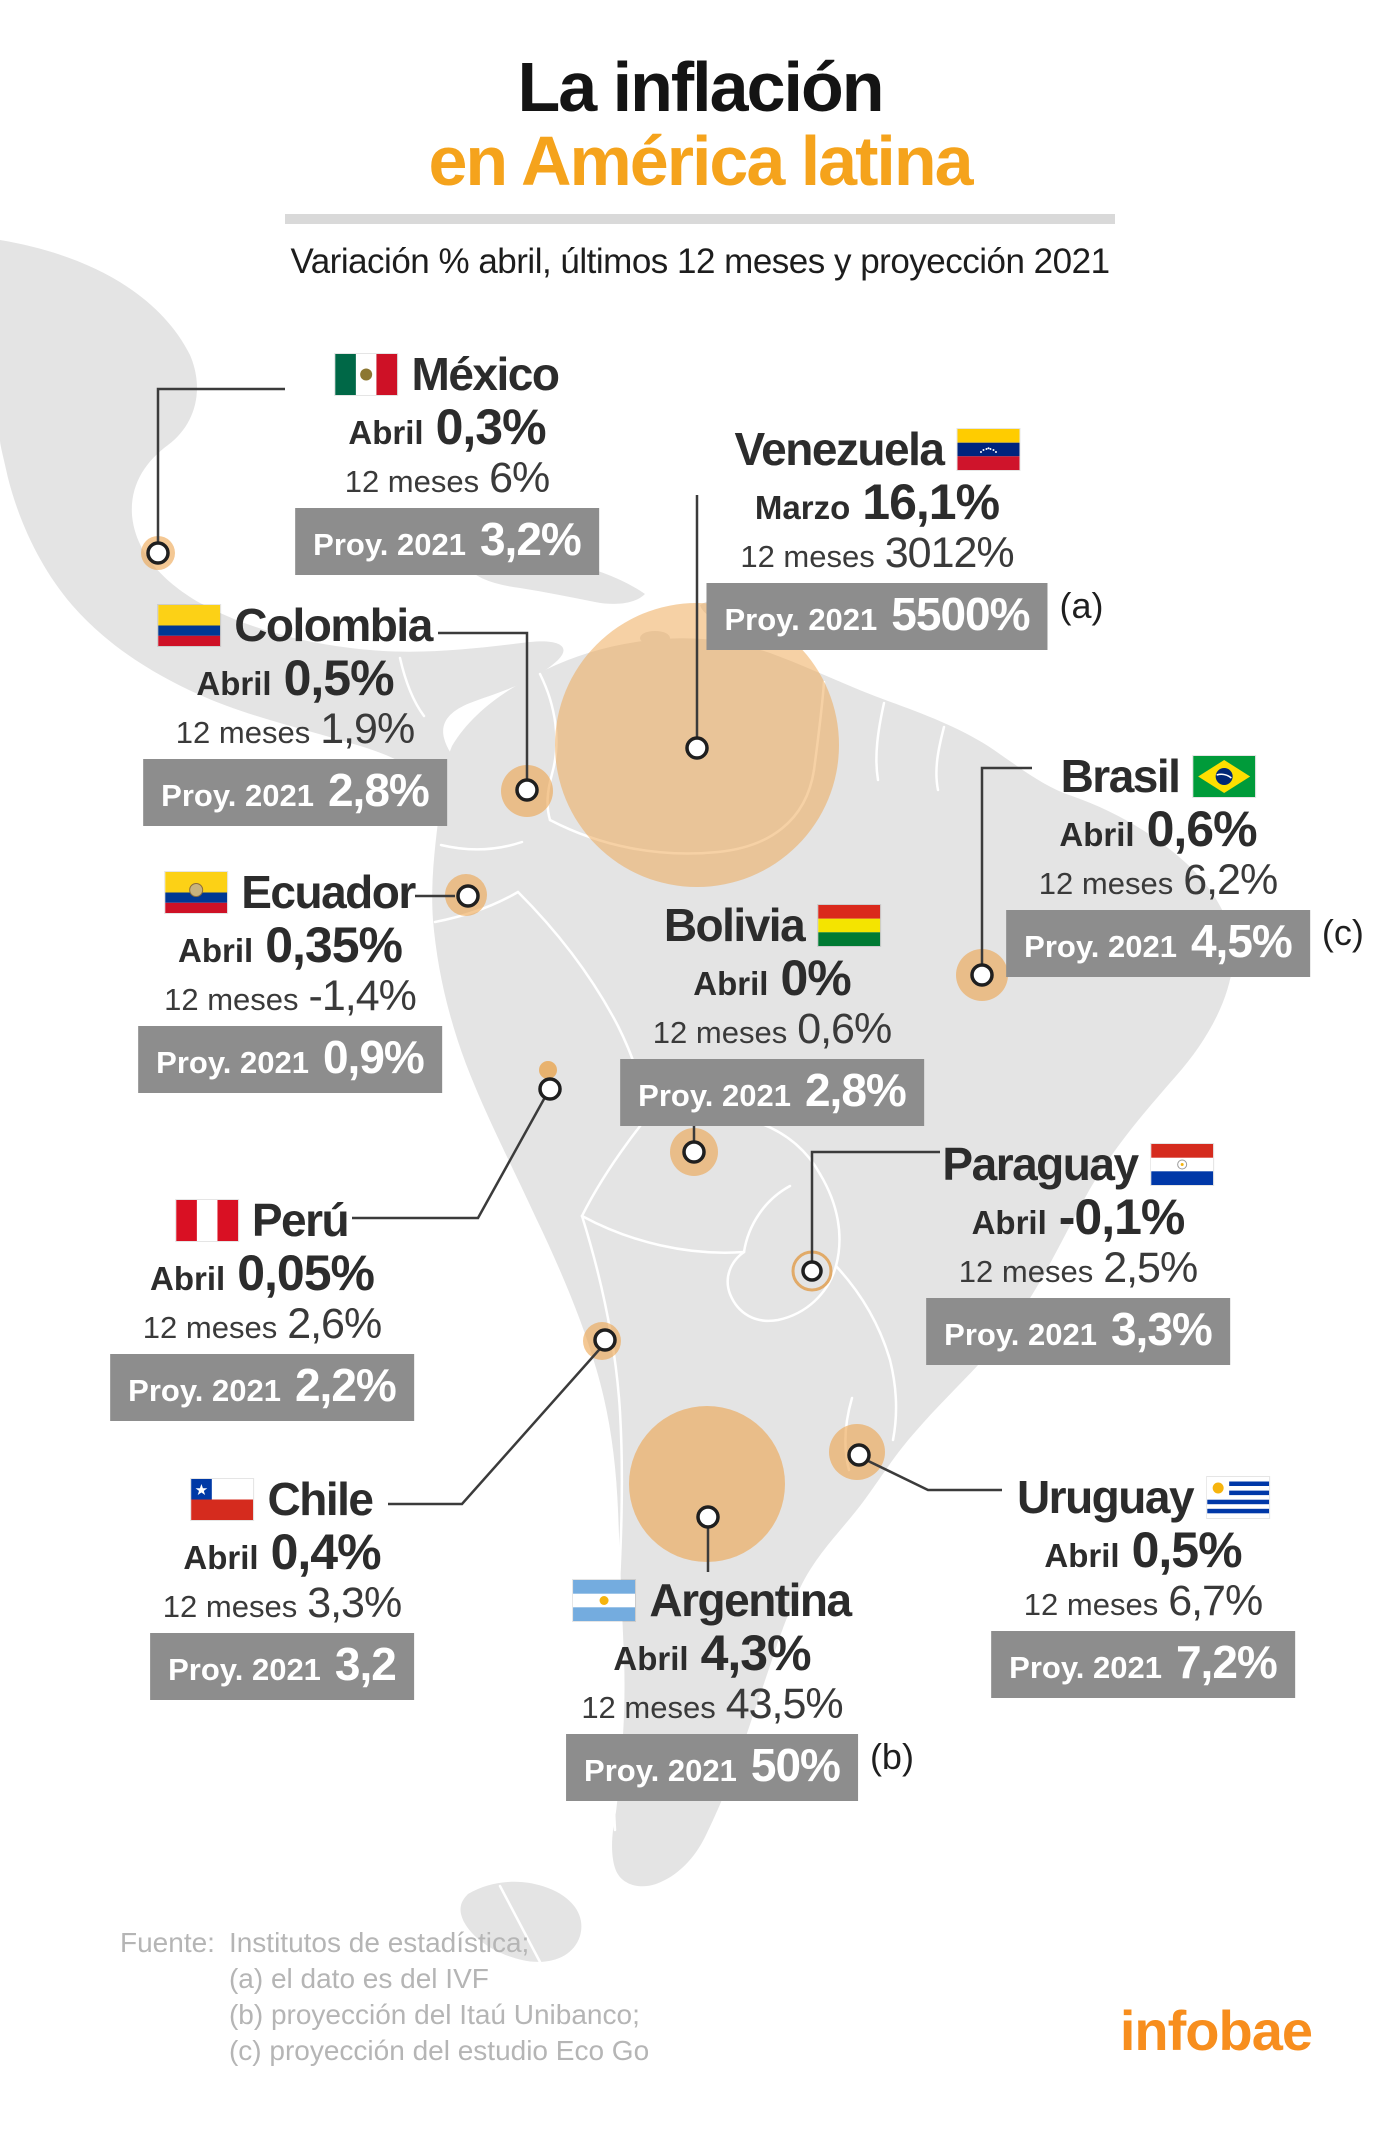 The width and height of the screenshot is (1400, 2135). I want to click on footnote-marker: (b), so click(891, 1756).